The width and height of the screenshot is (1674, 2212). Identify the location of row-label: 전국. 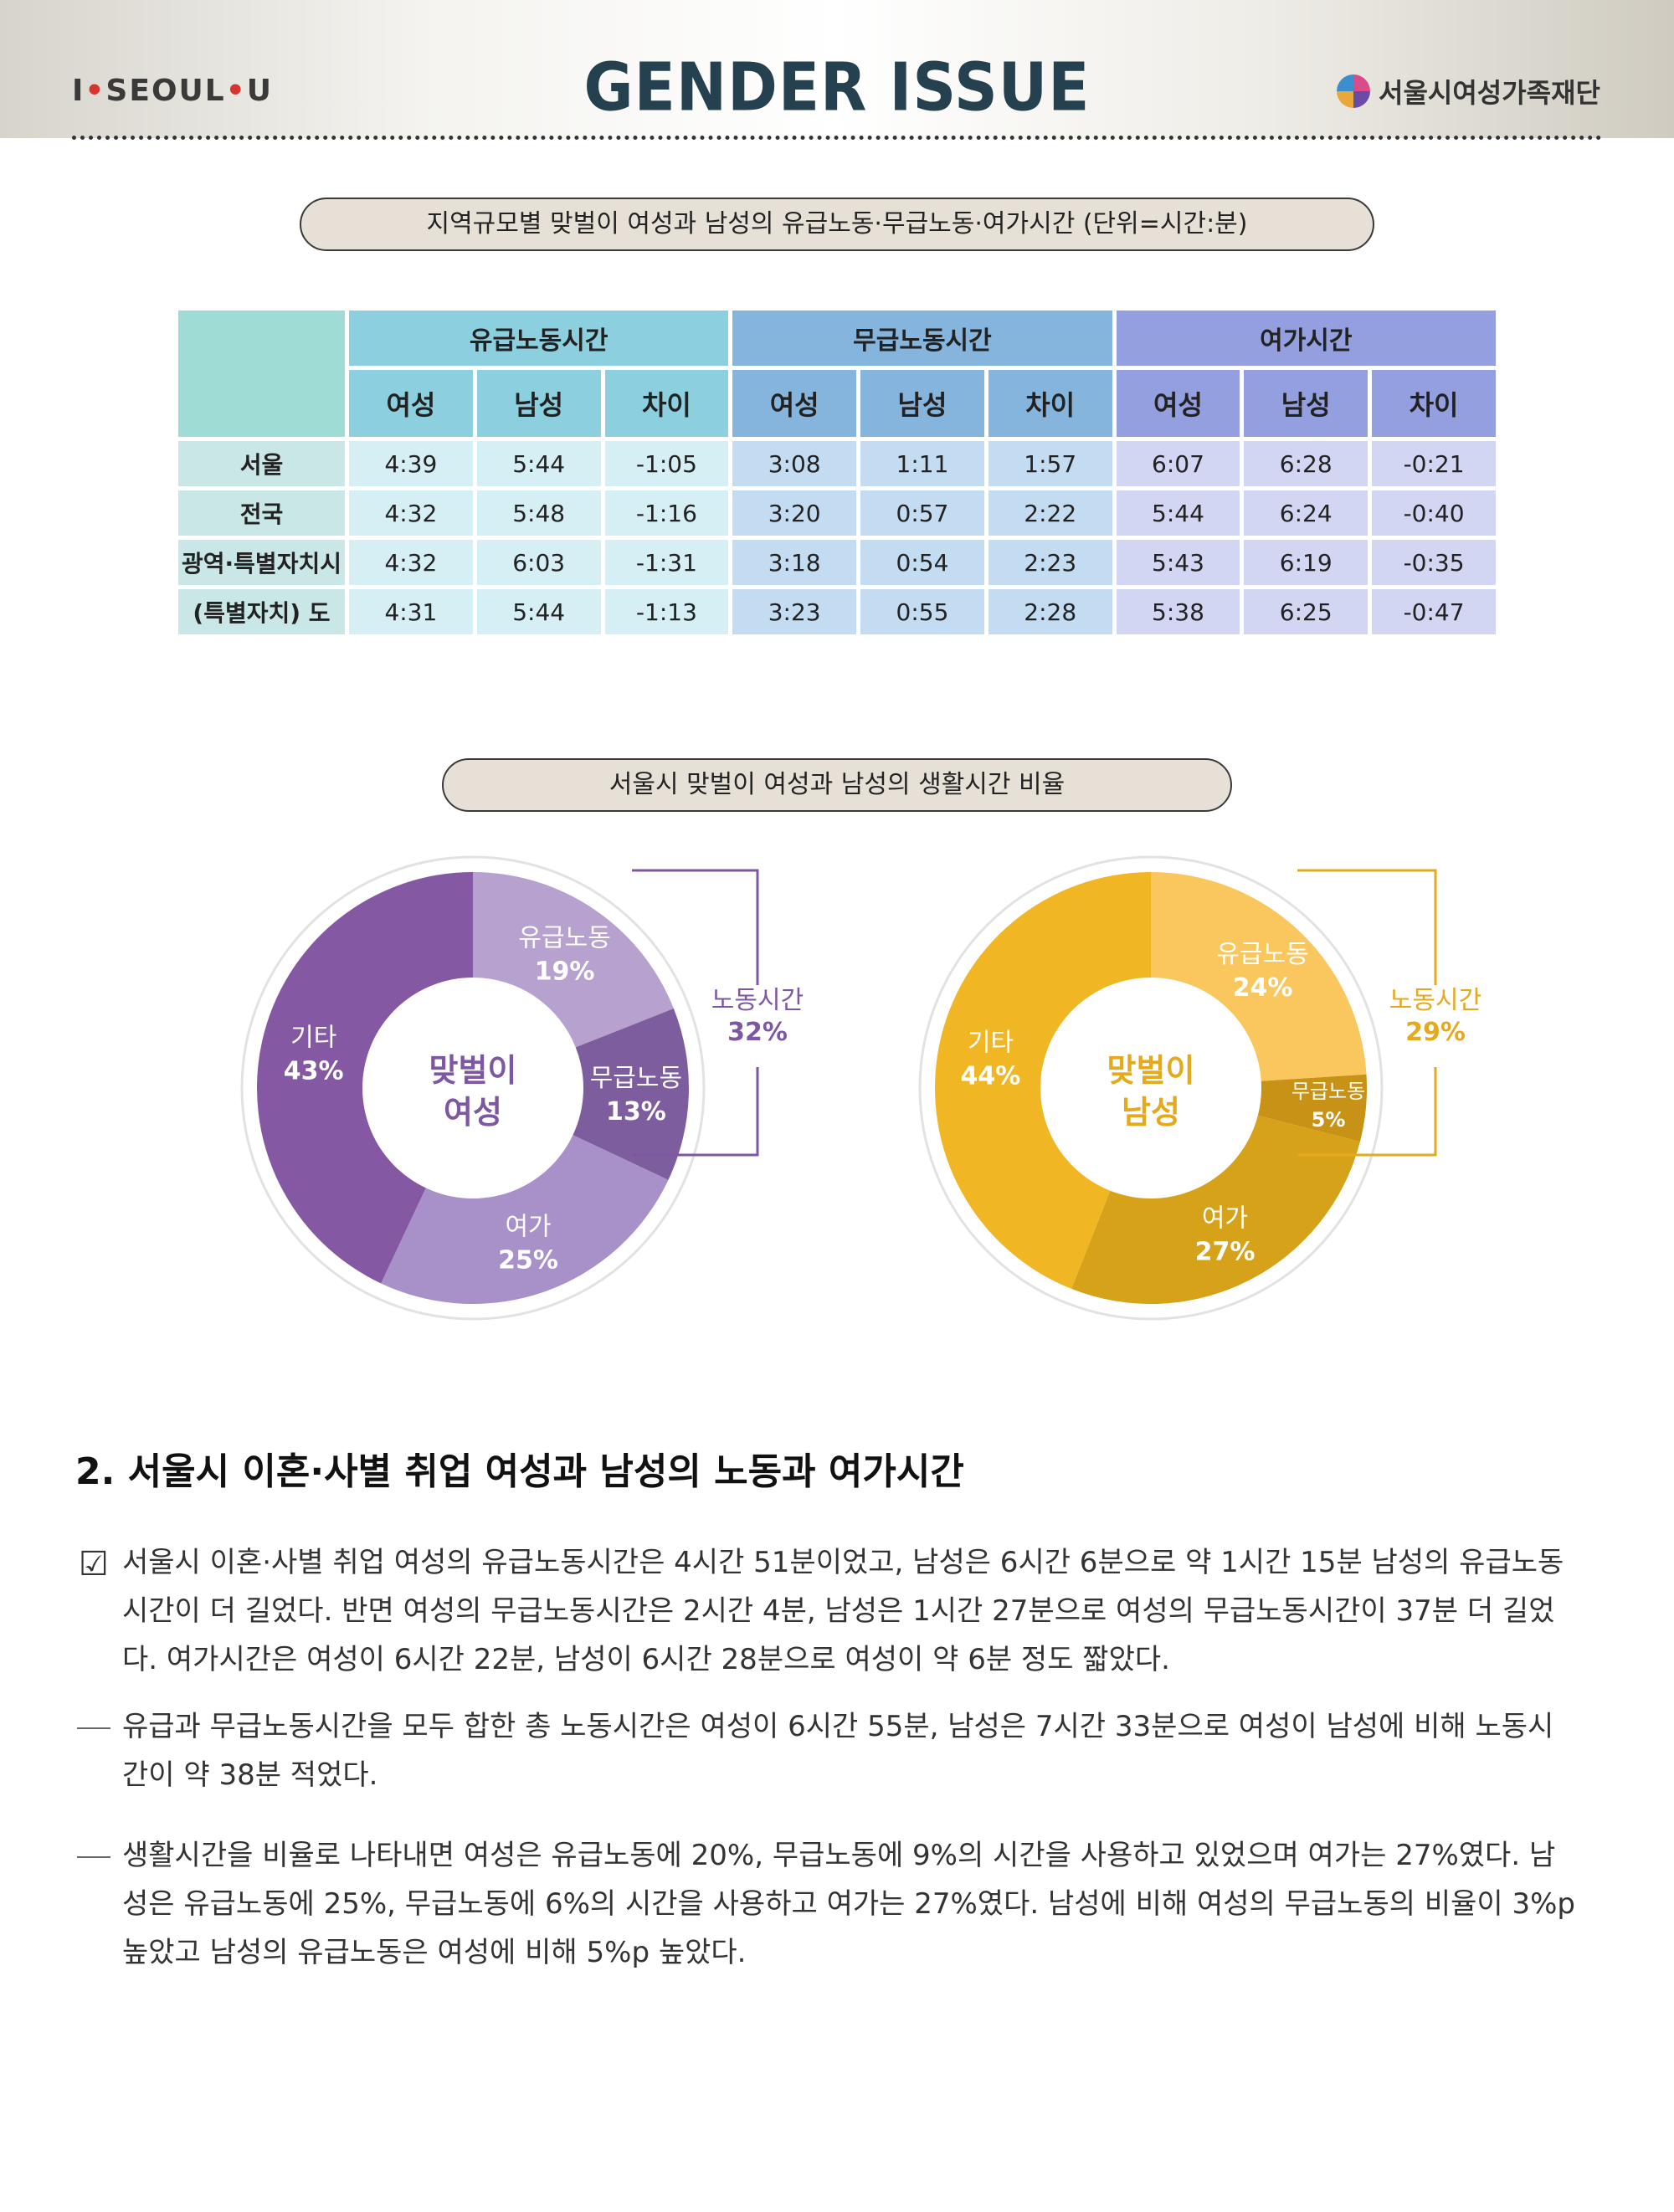
(261, 513).